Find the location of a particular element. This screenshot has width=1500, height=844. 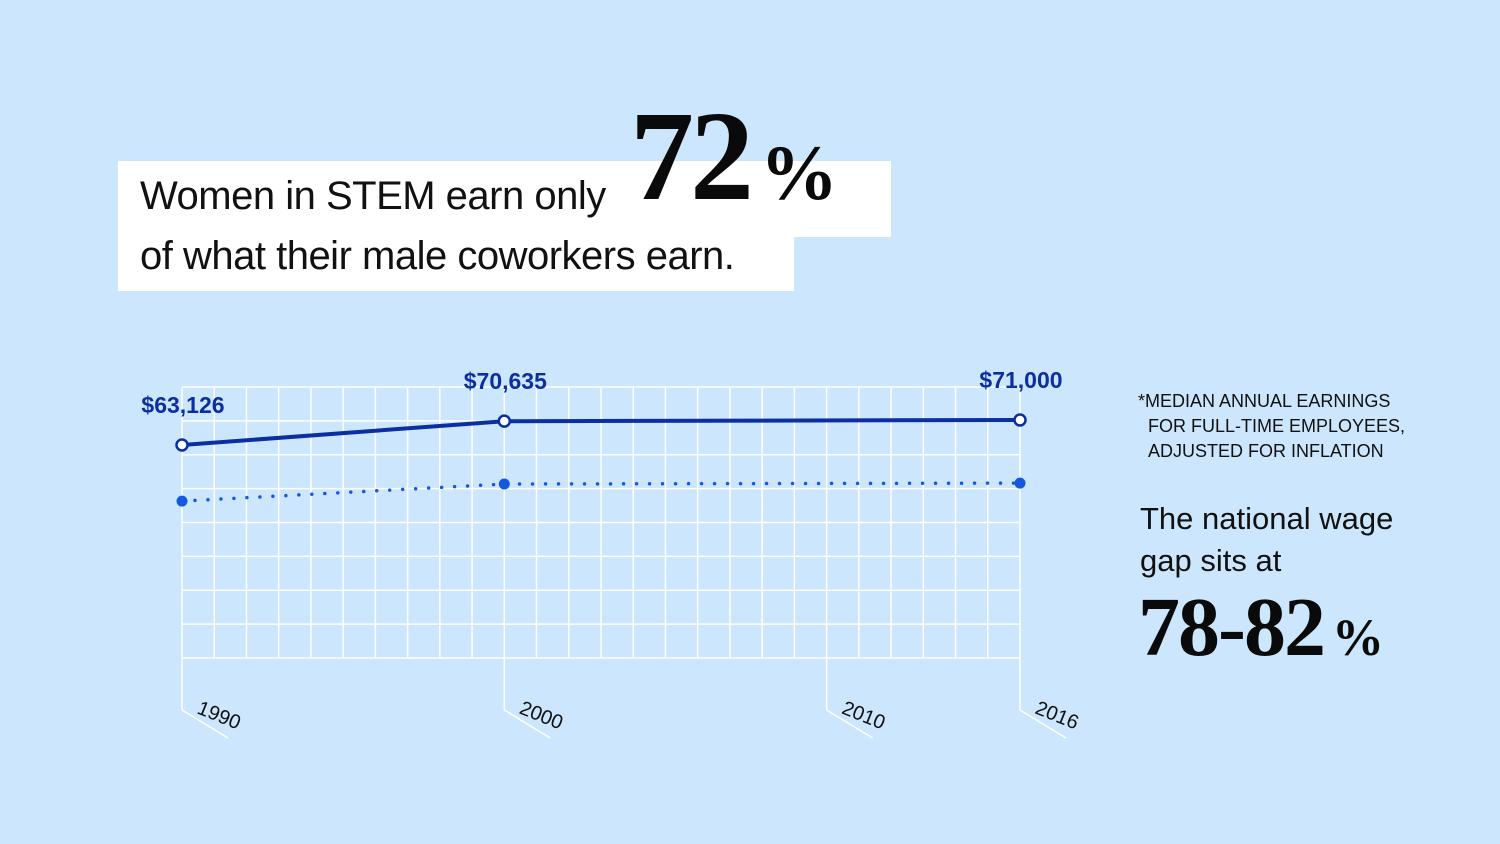

headline-stat-value: 72 is located at coordinates (692, 156).